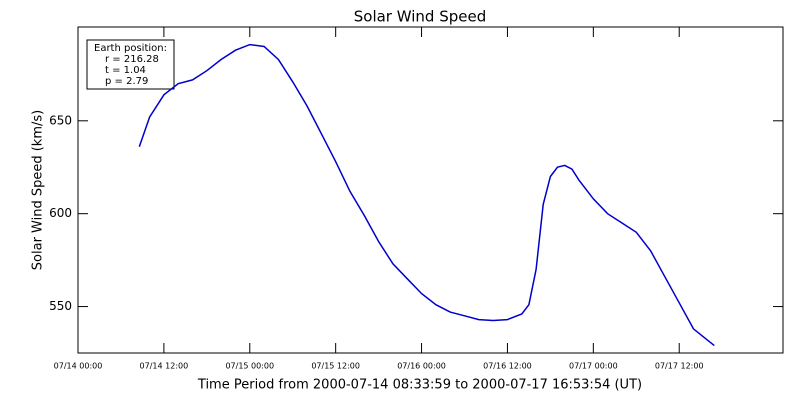 The width and height of the screenshot is (800, 400). I want to click on y-tick-label: 600, so click(60, 213).